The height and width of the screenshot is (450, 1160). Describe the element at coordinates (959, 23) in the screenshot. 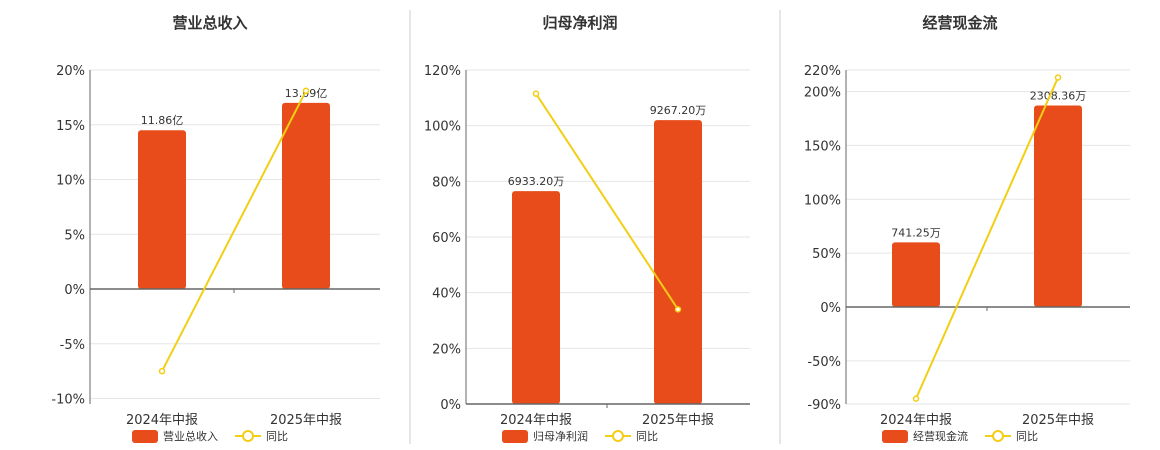

I see `chart-title: 经营现金流` at that location.